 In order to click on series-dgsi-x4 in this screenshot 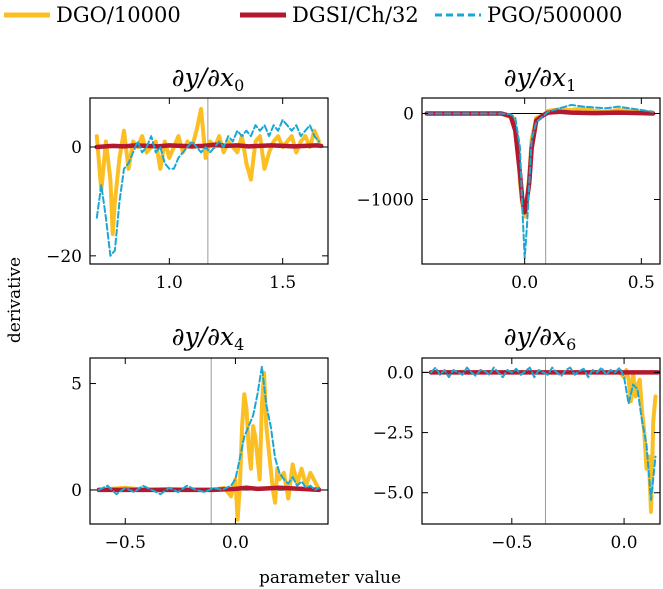, I will do `click(209, 489)`.